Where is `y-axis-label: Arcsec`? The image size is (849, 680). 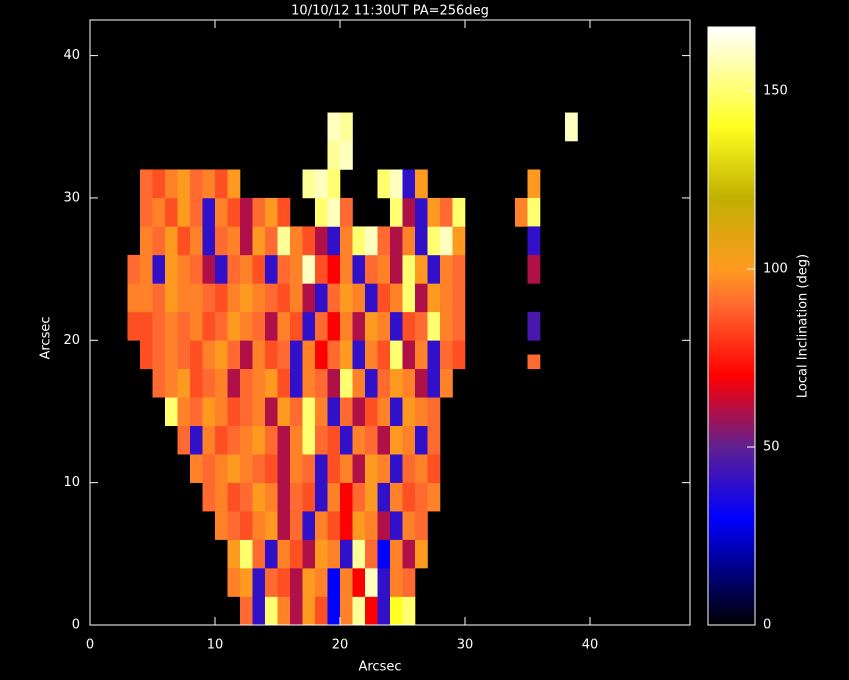 y-axis-label: Arcsec is located at coordinates (46, 337).